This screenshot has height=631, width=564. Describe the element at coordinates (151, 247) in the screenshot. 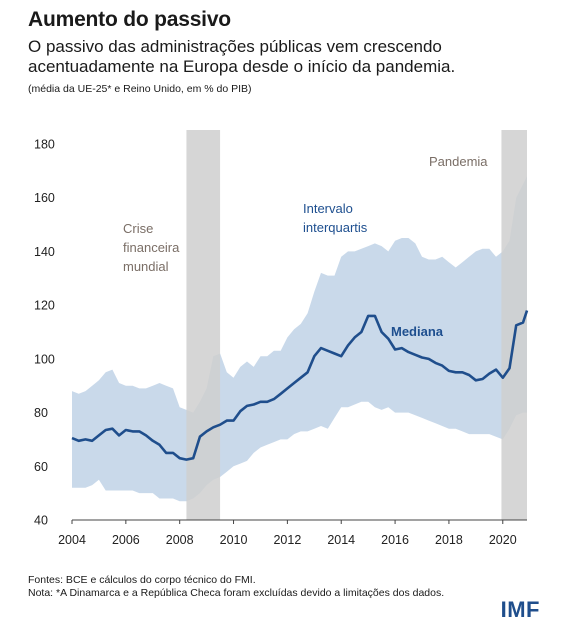

I see `crisis-label-line: financeira` at that location.